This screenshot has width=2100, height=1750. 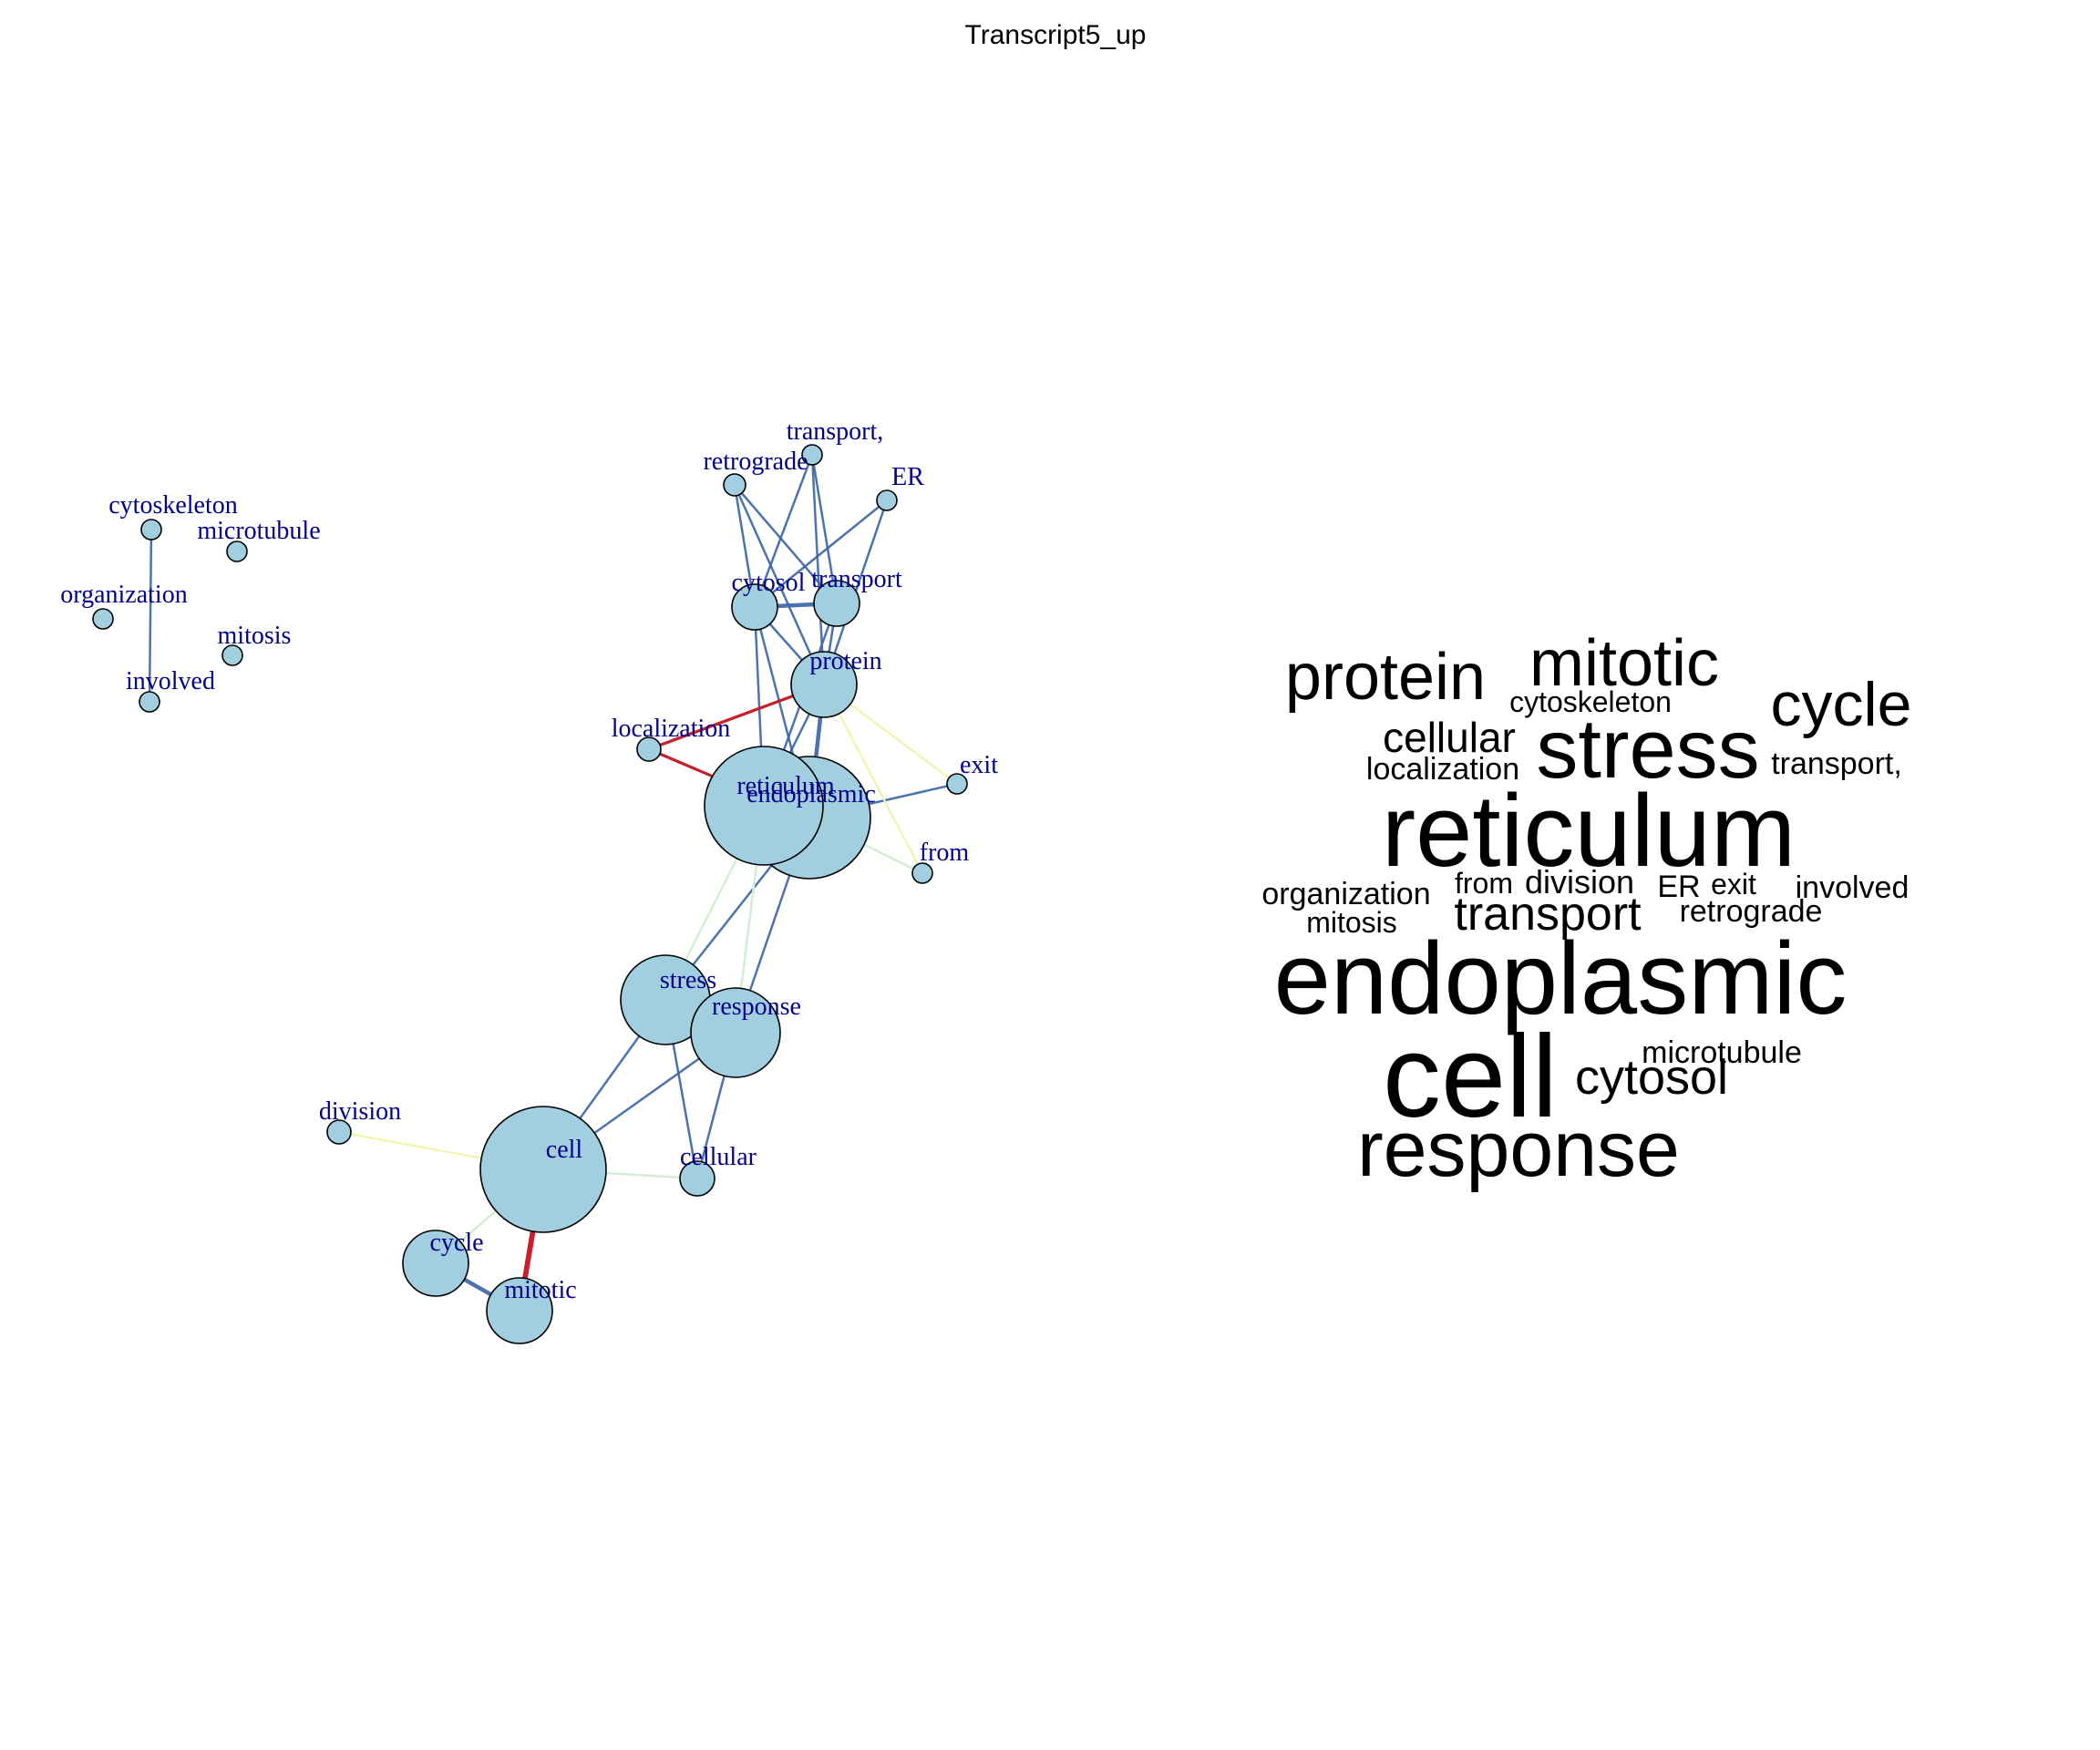 I want to click on node-cycle, so click(x=436, y=1263).